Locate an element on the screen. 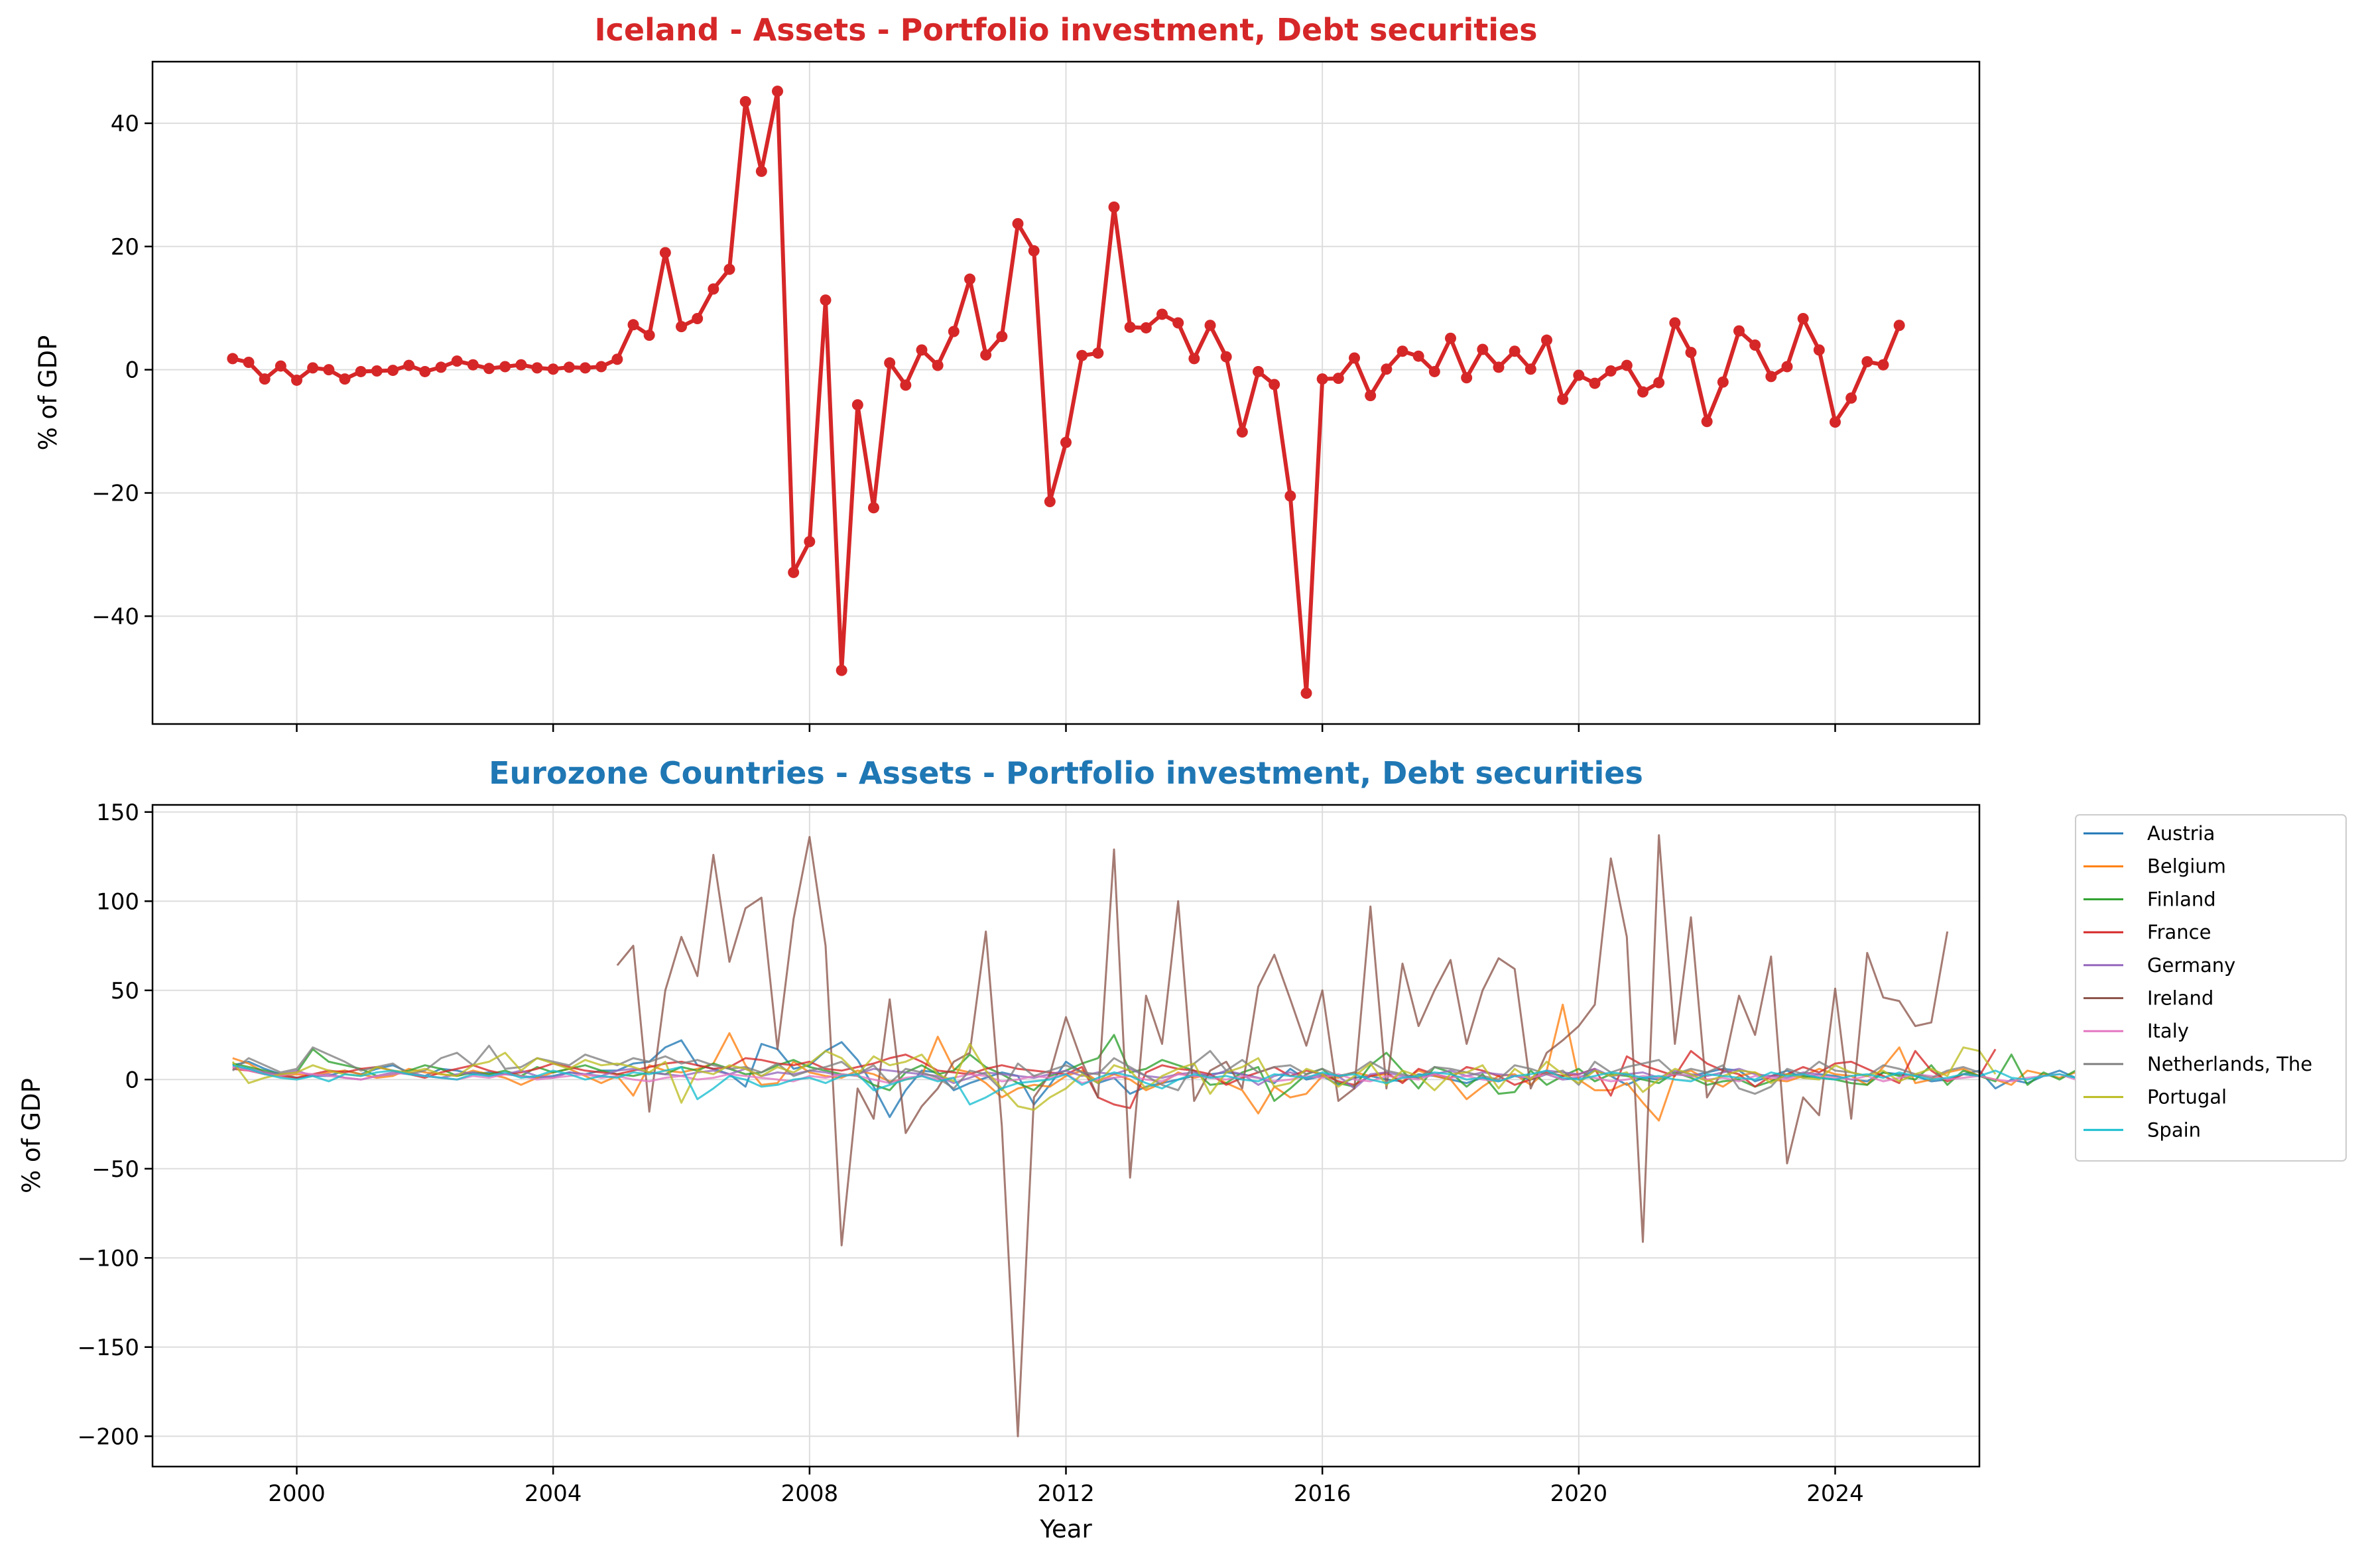 This screenshot has height=1568, width=2364. y-tick-label: 40 is located at coordinates (125, 124).